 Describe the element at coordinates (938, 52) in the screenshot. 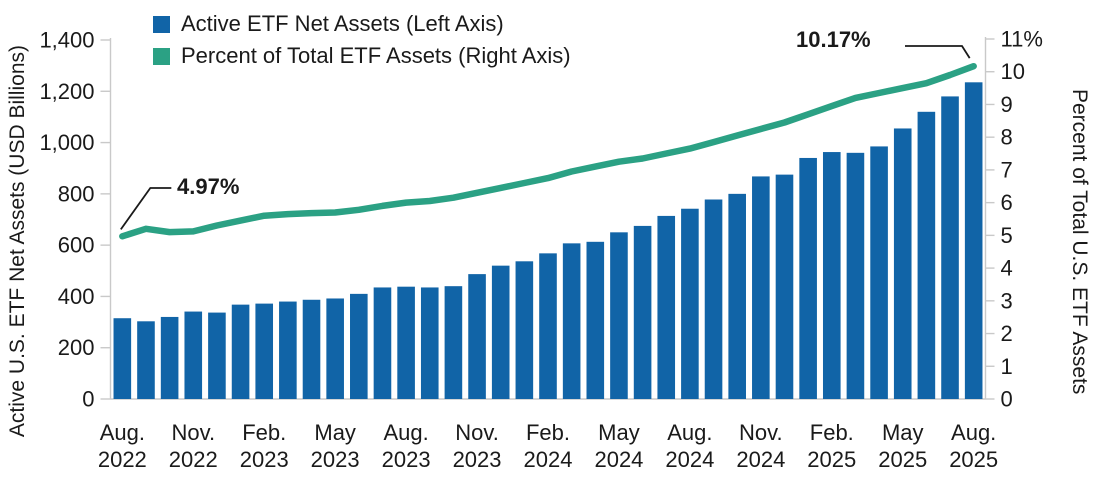

I see `callout-connector-end` at that location.